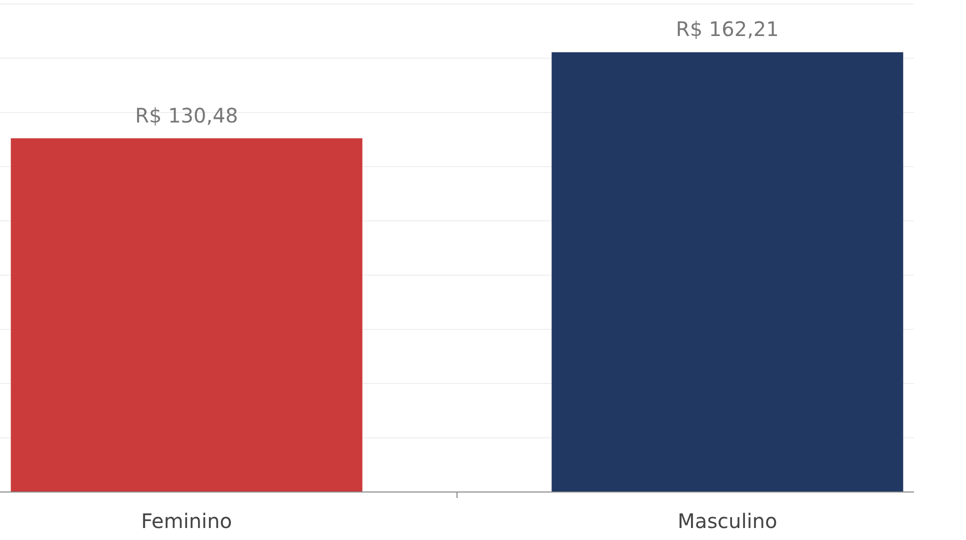 Image resolution: width=966 pixels, height=540 pixels. What do you see at coordinates (186, 115) in the screenshot?
I see `data-label: R$ 130,48` at bounding box center [186, 115].